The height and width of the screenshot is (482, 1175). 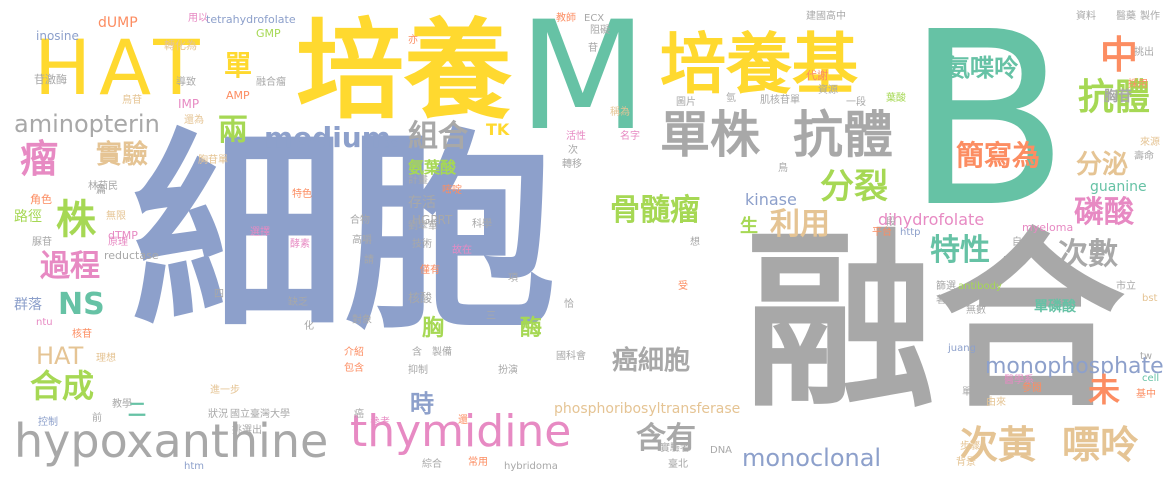 I want to click on word: 無限, so click(x=116, y=216).